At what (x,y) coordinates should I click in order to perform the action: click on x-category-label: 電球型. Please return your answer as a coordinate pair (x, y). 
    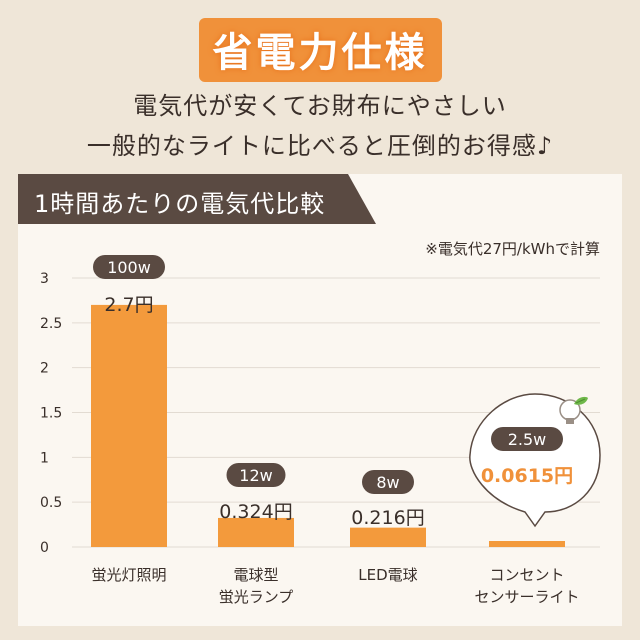
    Looking at the image, I should click on (255, 575).